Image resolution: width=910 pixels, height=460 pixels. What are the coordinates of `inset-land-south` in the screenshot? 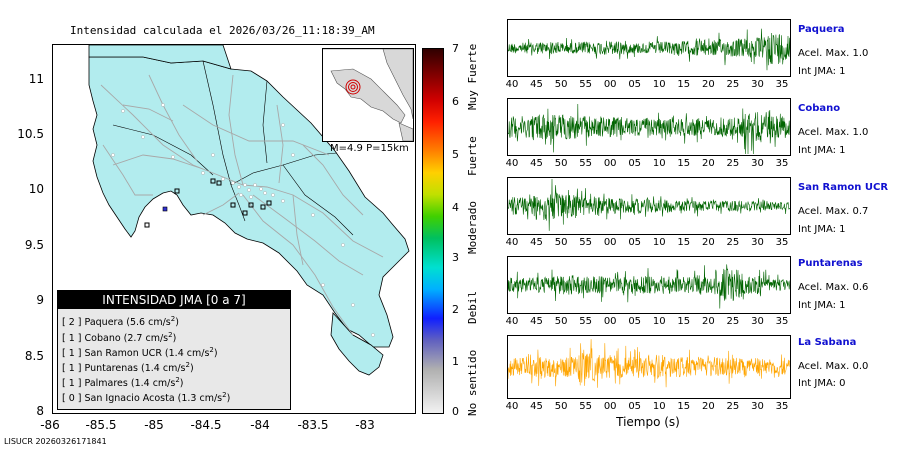 It's located at (406, 132).